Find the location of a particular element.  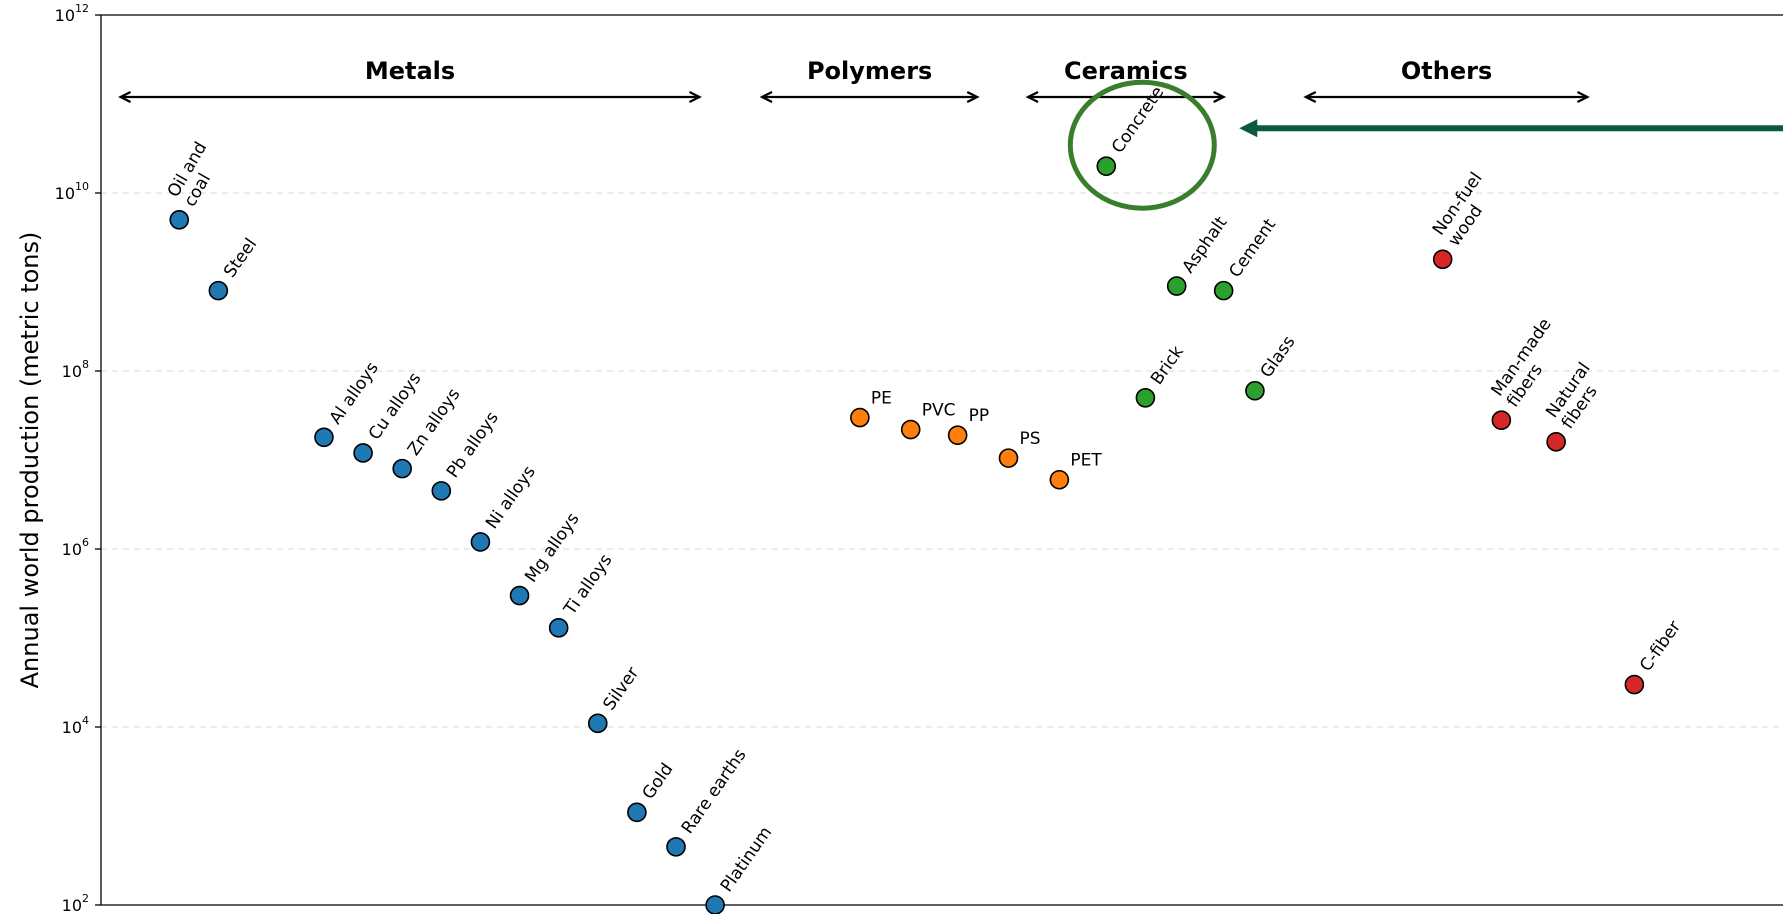

marker-pe is located at coordinates (860, 417).